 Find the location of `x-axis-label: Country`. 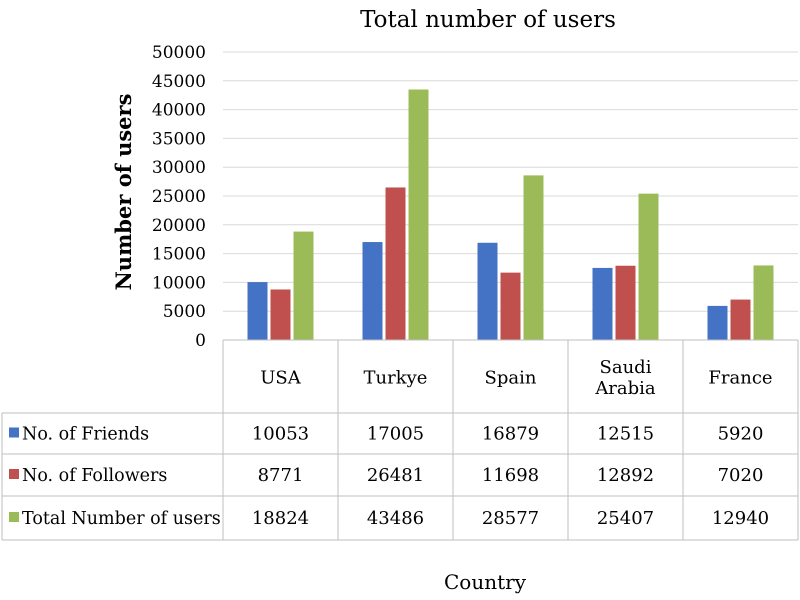

x-axis-label: Country is located at coordinates (485, 582).